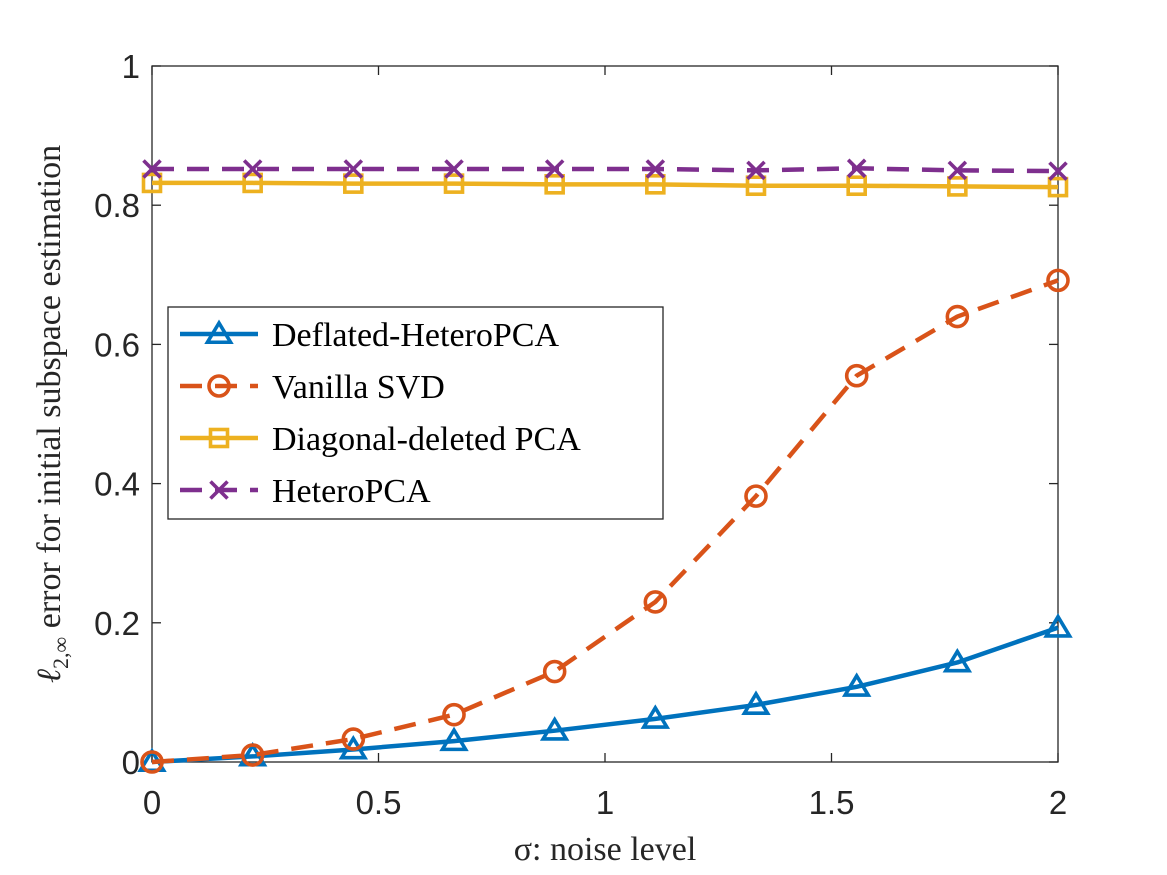 The width and height of the screenshot is (1167, 875). Describe the element at coordinates (379, 802) in the screenshot. I see `x-tick-label: 0.5` at that location.